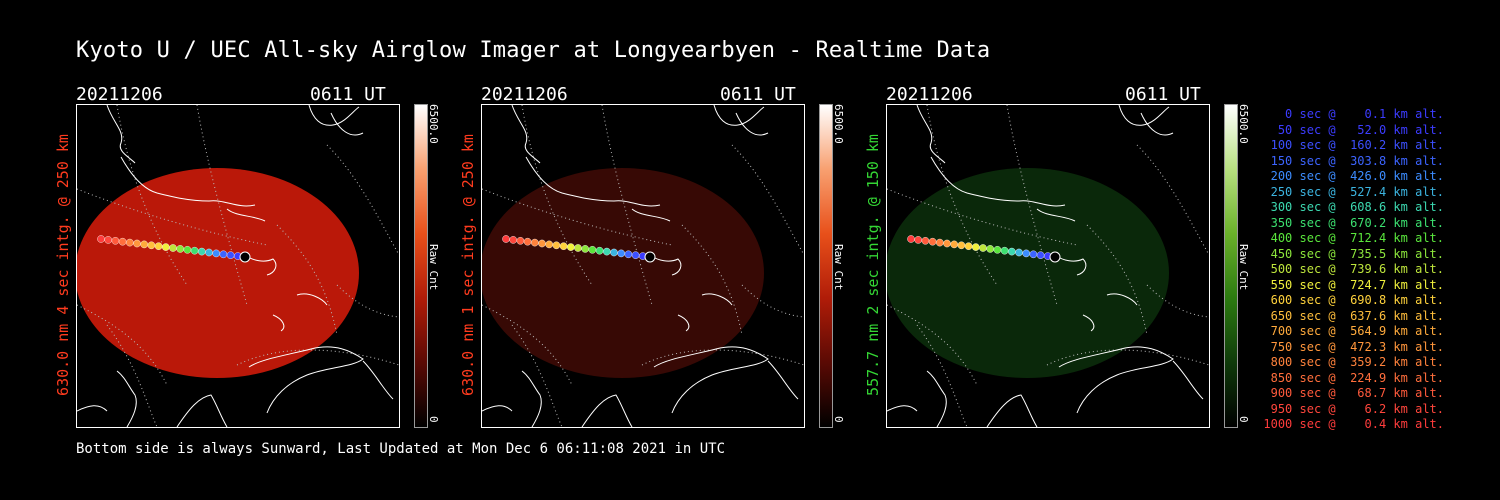  I want to click on panel-3-colorbar-label: Raw Cnt, so click(1243, 267).